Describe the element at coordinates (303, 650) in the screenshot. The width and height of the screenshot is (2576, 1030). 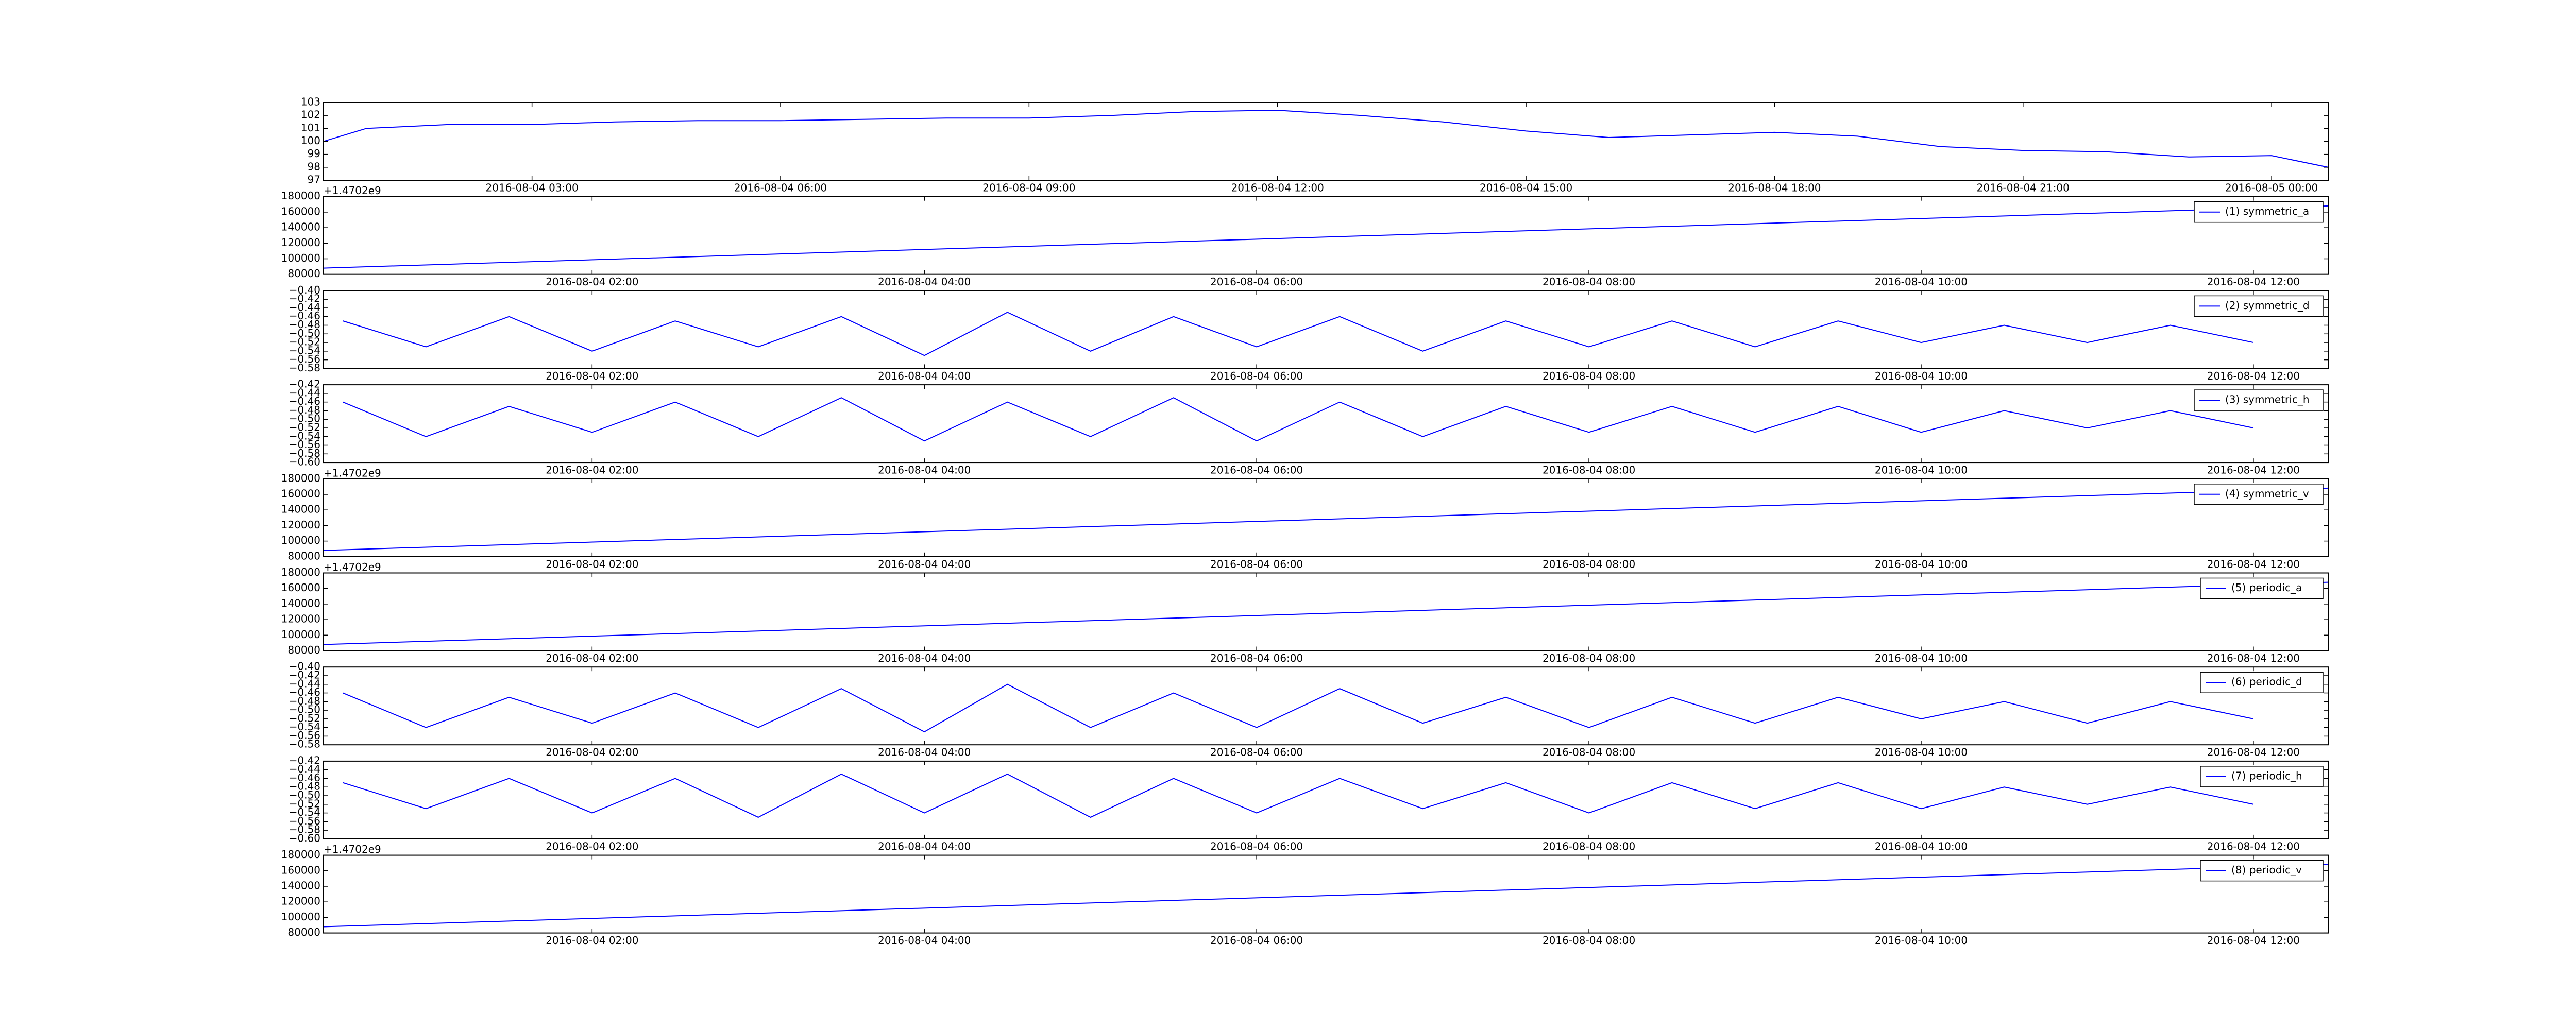
I see `y-tick-label: 80000` at that location.